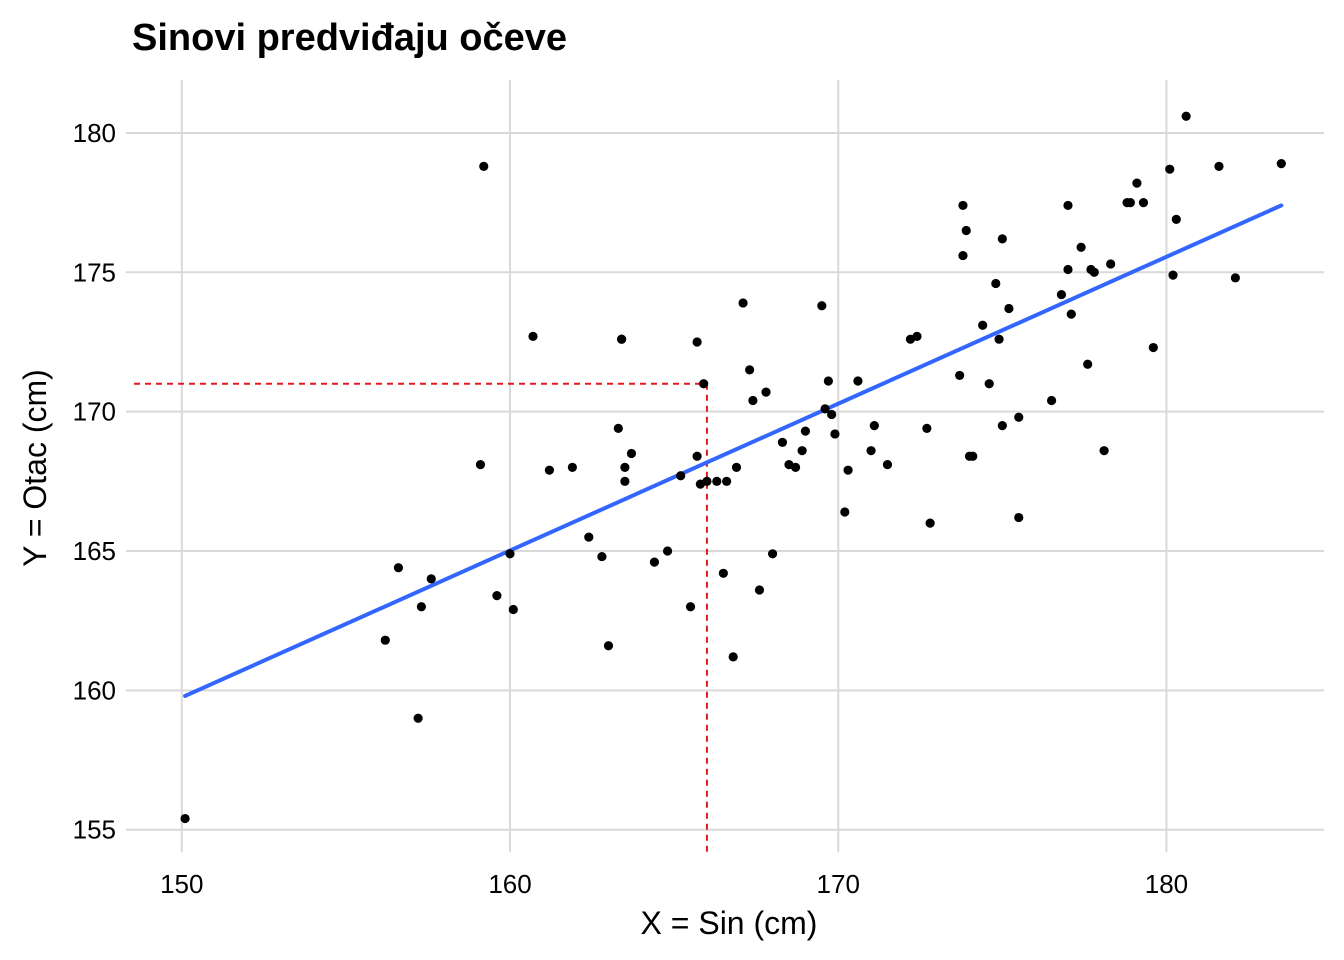 The image size is (1344, 960). What do you see at coordinates (94, 690) in the screenshot?
I see `y-tick-label-1: 160` at bounding box center [94, 690].